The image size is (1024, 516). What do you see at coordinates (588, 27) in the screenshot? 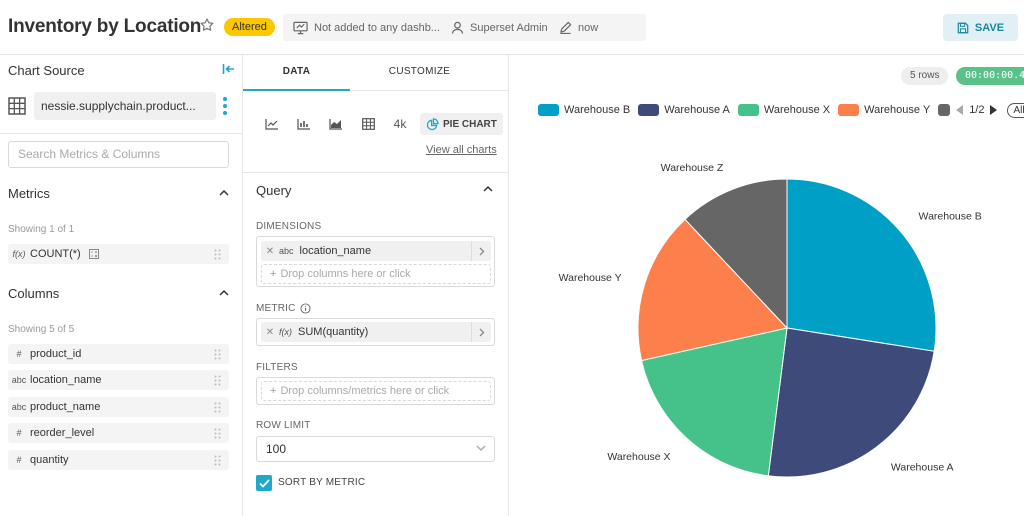
I see `modified-text: now` at bounding box center [588, 27].